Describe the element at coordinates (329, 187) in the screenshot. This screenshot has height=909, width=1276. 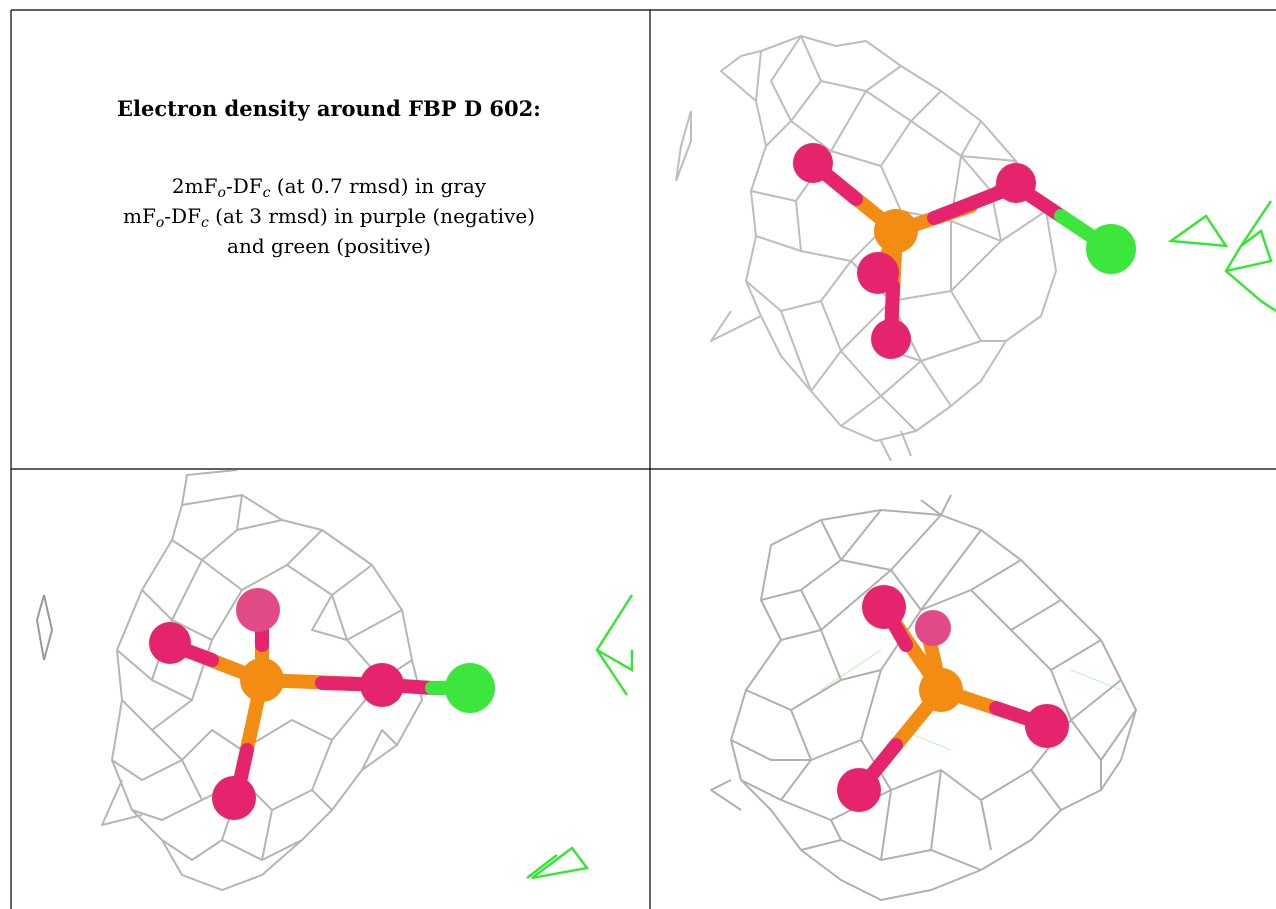
I see `caption-line-1: 2mFo-DFc (at 0.7 rmsd) in gray` at that location.